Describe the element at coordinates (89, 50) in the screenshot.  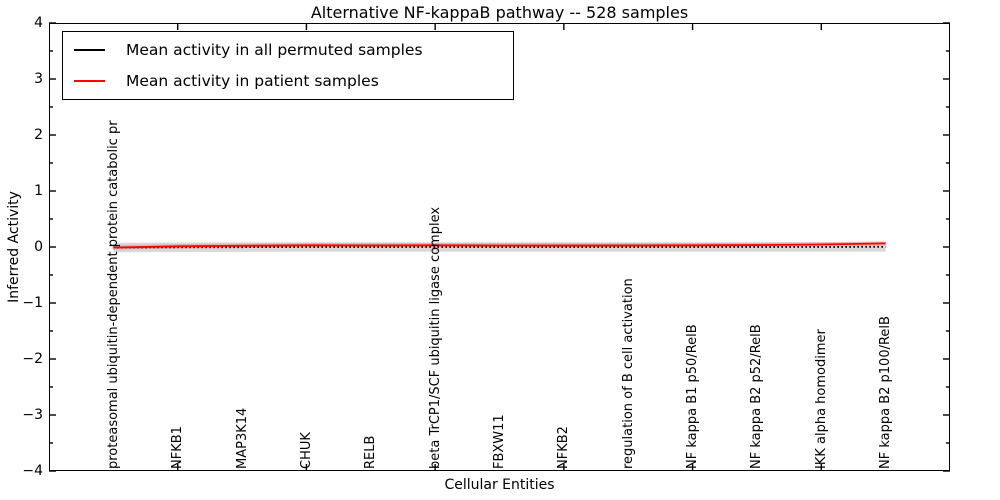
I see `legend-line-sample-black` at that location.